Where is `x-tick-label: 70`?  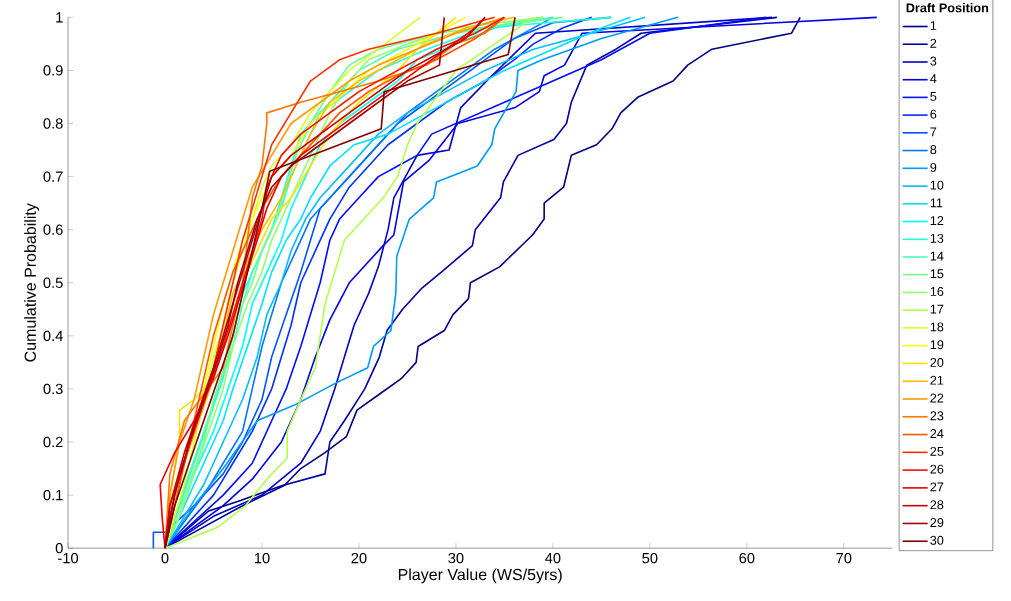 x-tick-label: 70 is located at coordinates (844, 558).